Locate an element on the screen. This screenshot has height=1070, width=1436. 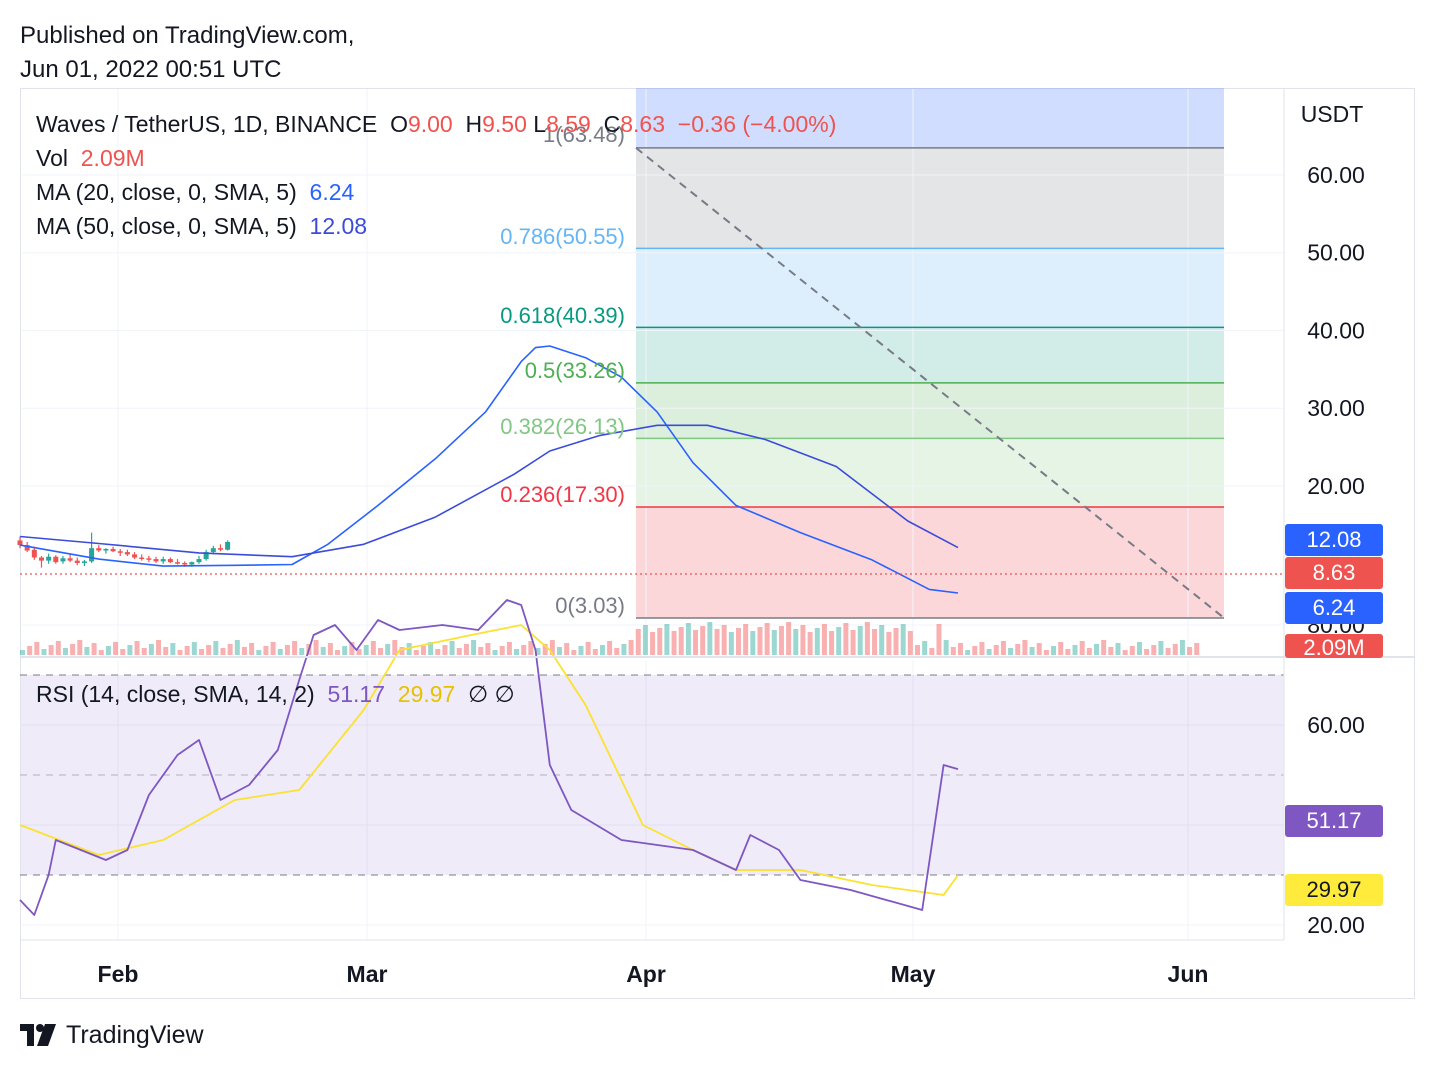
tradingview-logo-text: TradingView is located at coordinates (135, 1034).